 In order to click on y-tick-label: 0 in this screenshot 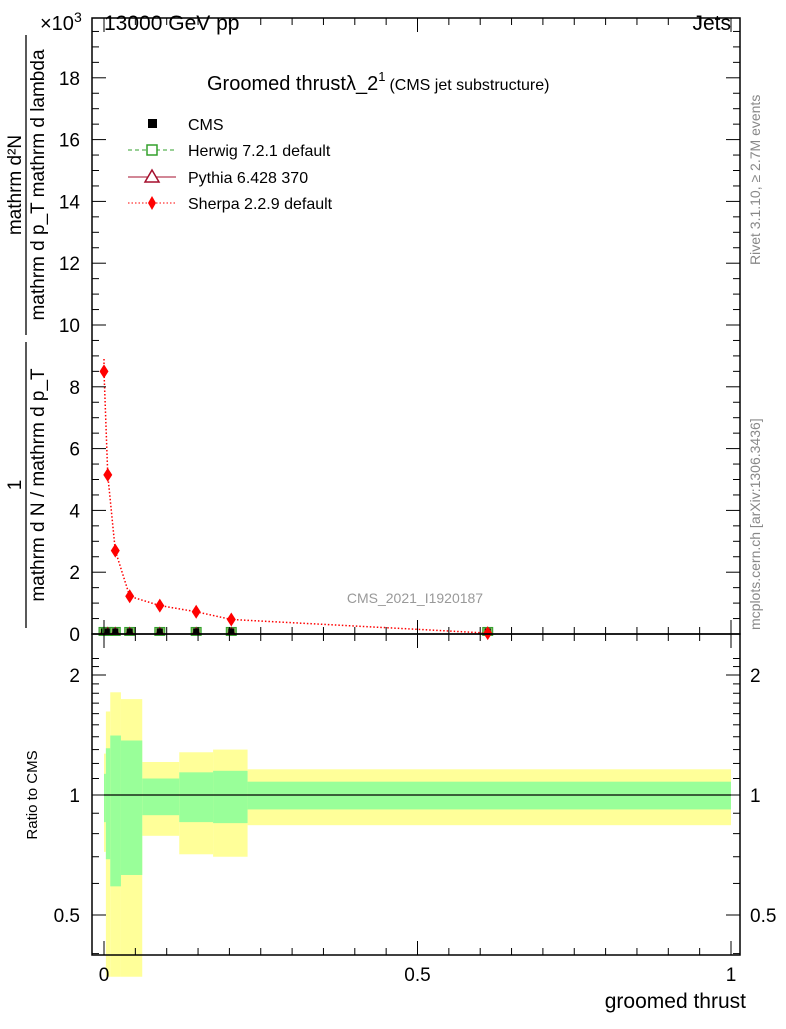, I will do `click(74, 635)`.